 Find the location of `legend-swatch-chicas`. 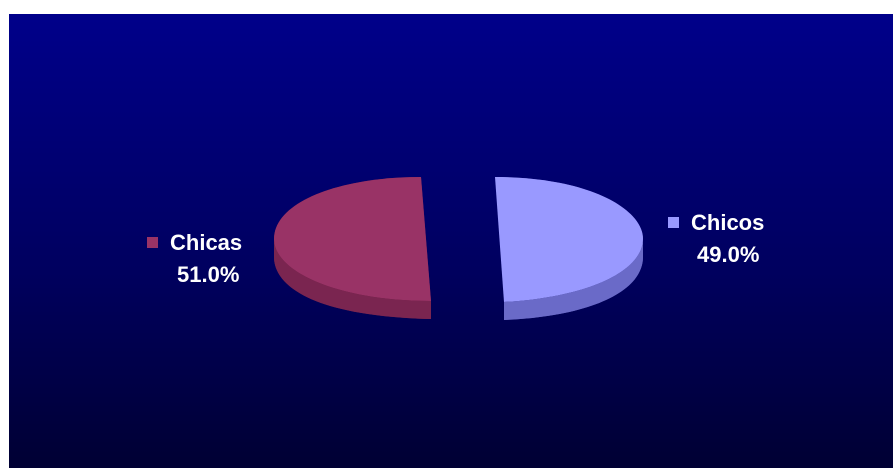

legend-swatch-chicas is located at coordinates (152, 242).